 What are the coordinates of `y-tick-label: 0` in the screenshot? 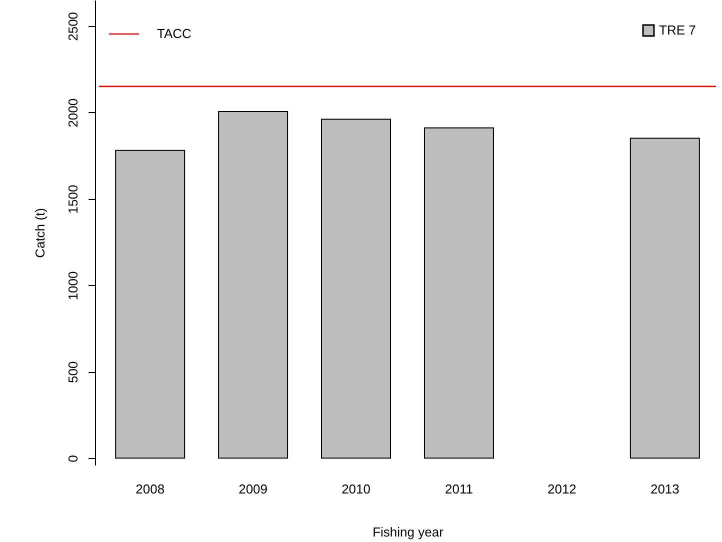 It's located at (73, 458).